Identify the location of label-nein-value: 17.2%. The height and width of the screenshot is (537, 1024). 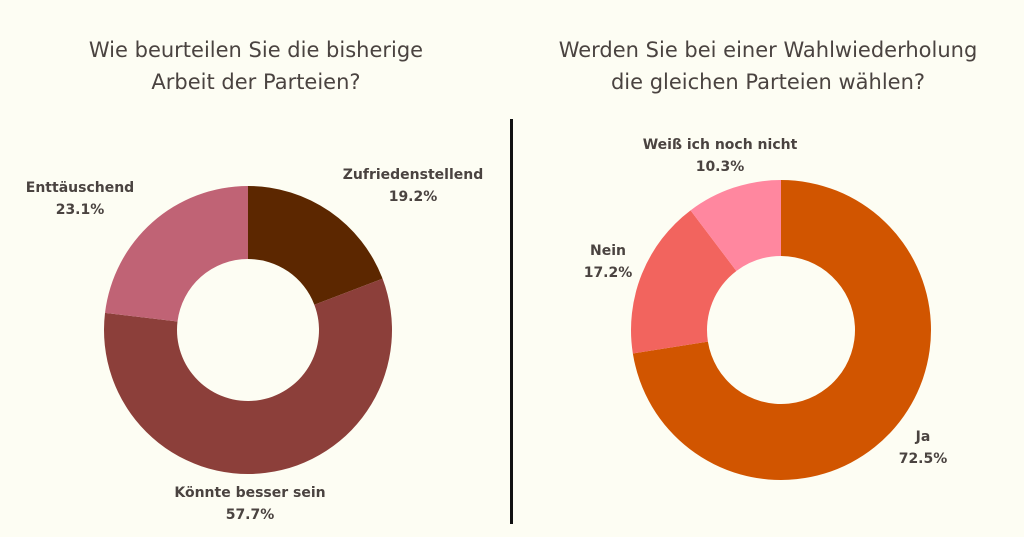
(608, 273).